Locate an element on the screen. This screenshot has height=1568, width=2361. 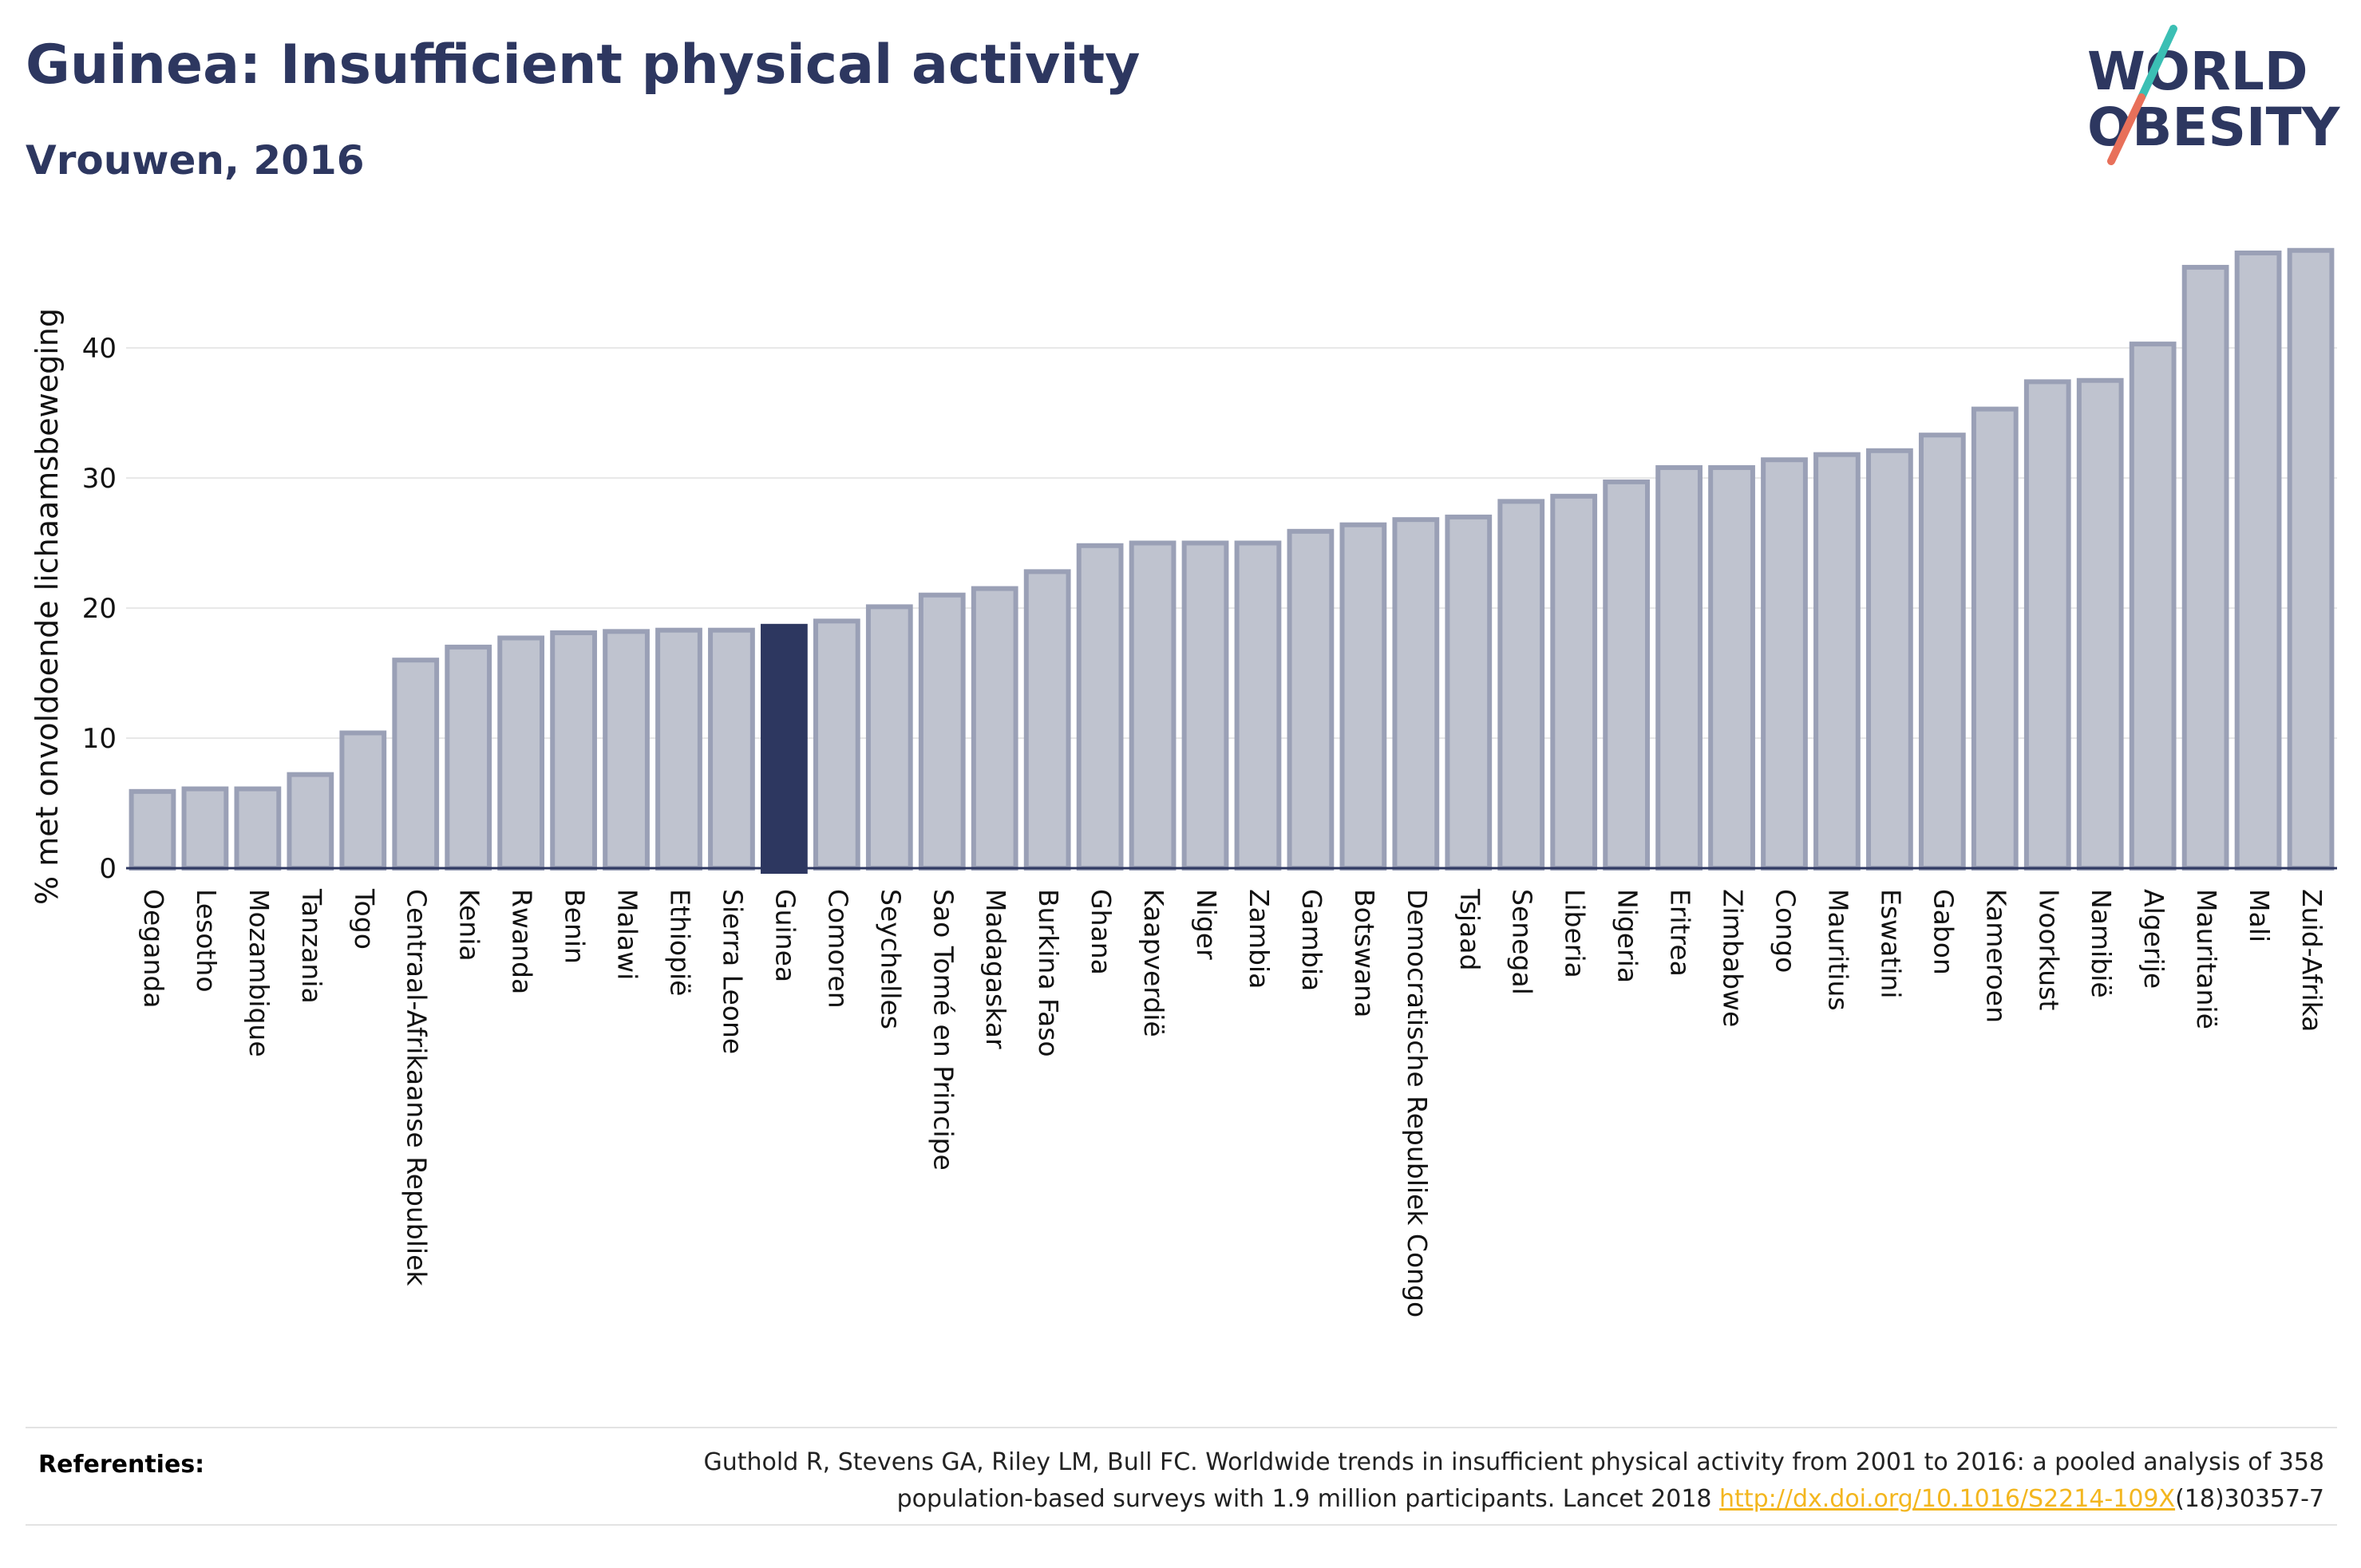
x-tick-label: Namibië is located at coordinates (2101, 944).